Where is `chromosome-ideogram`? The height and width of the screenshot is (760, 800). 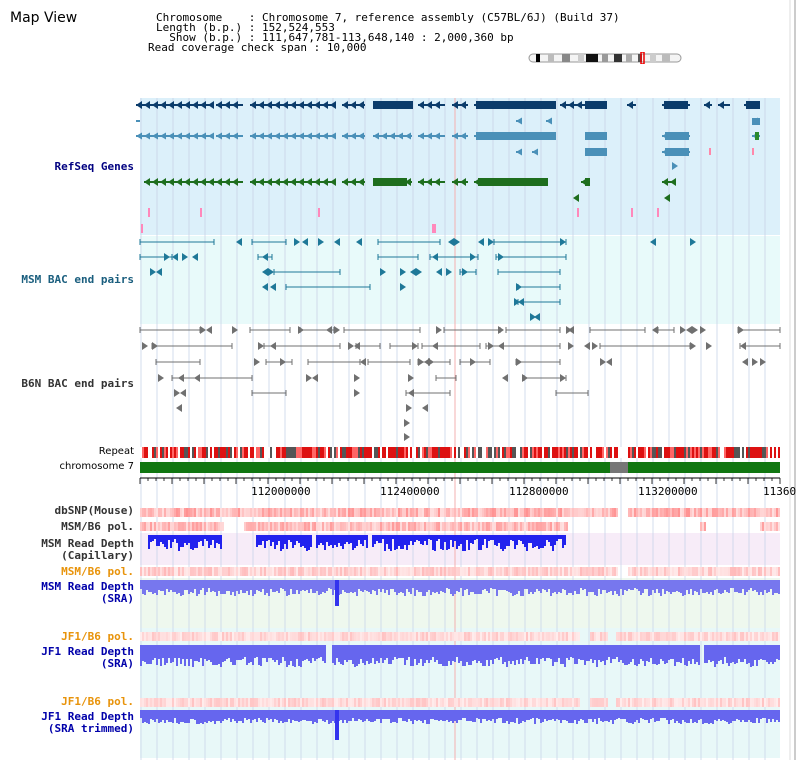
chromosome-ideogram is located at coordinates (606, 58).